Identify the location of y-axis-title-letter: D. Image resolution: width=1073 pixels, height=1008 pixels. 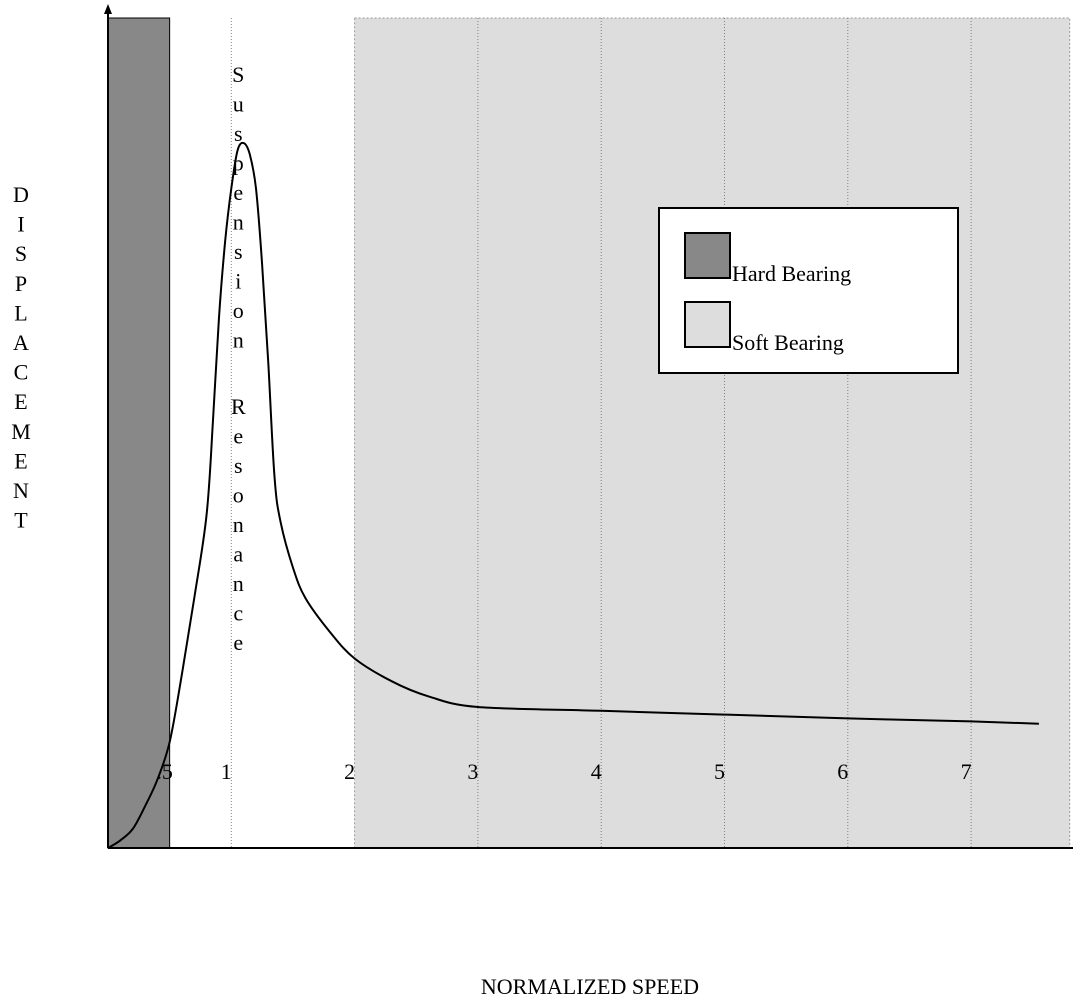
(21, 194).